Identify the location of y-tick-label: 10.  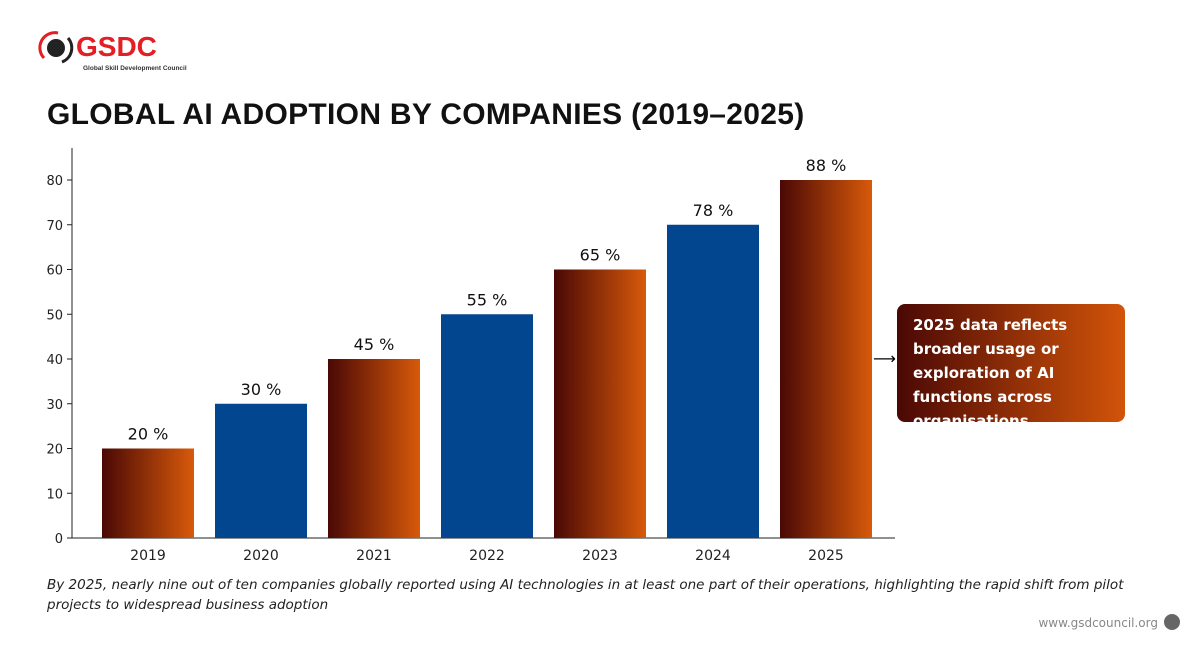
(54, 494).